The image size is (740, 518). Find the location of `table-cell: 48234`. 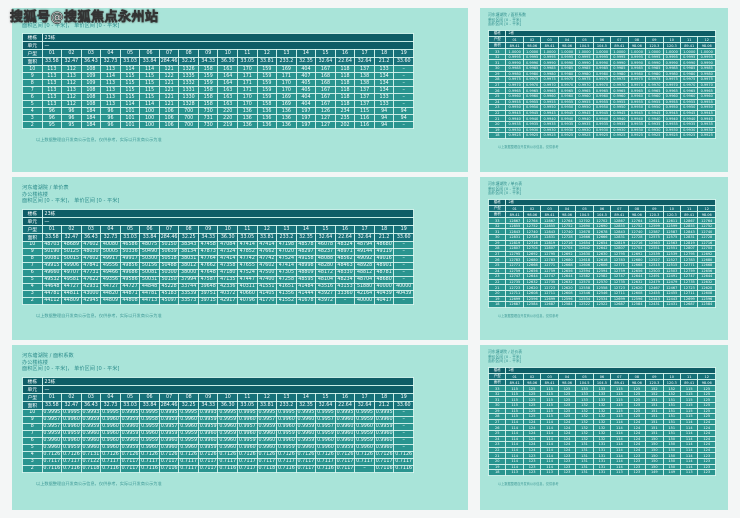

table-cell: 48234 is located at coordinates (345, 279).